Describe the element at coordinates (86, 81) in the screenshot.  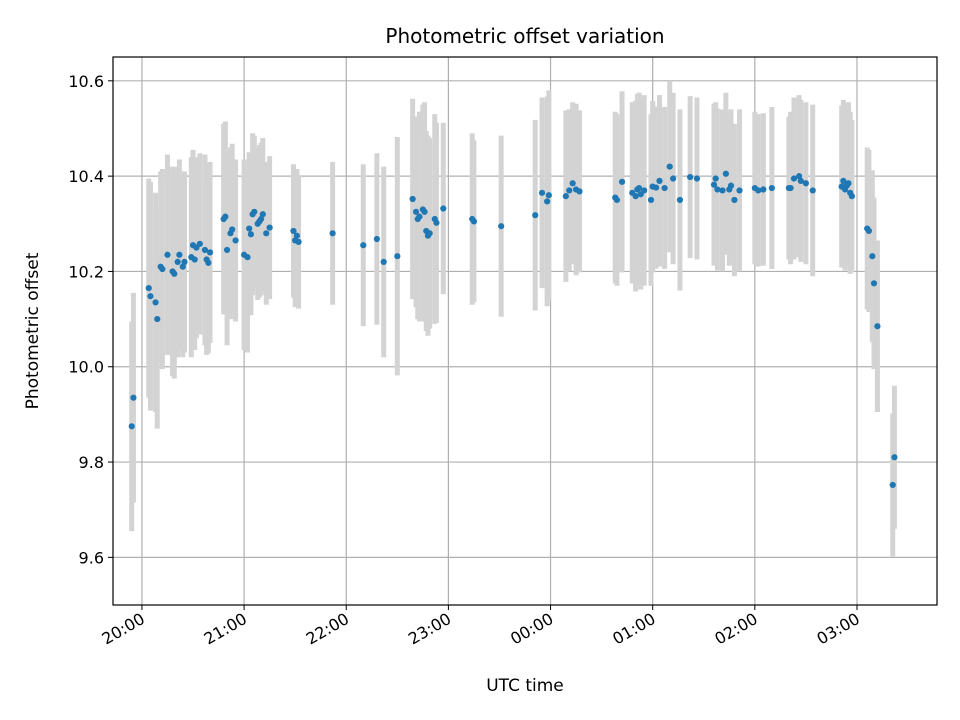
I see `y-tick-label: 10.6` at that location.